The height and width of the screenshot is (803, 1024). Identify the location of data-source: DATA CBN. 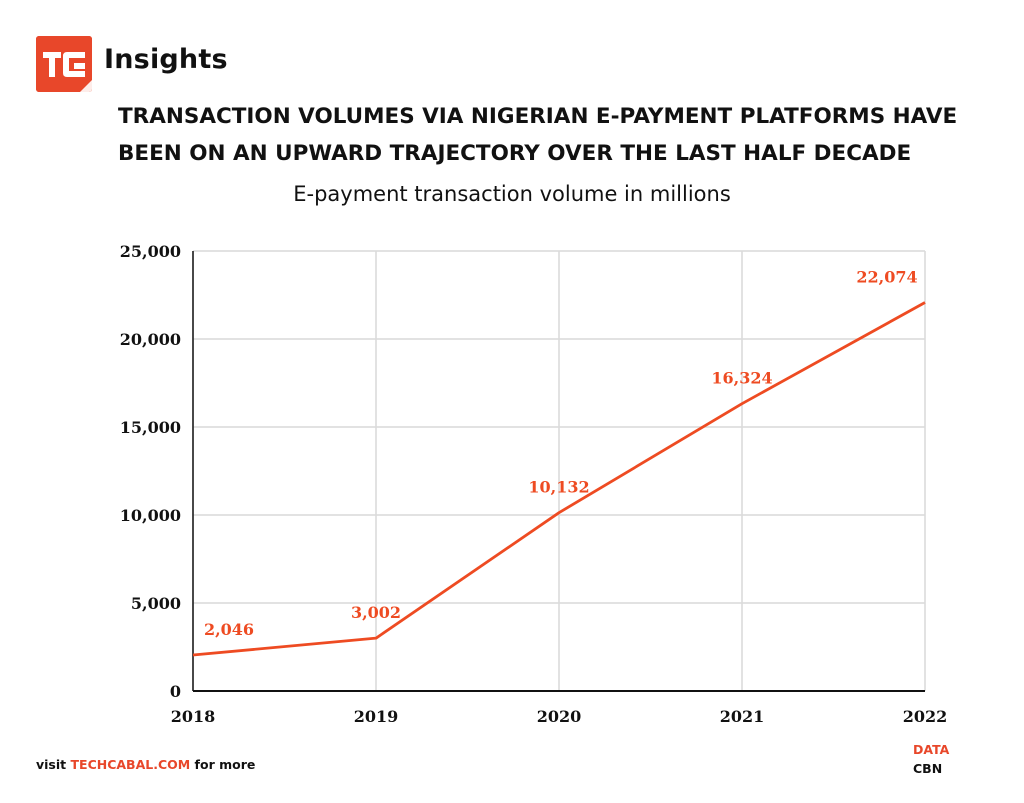
(931, 759).